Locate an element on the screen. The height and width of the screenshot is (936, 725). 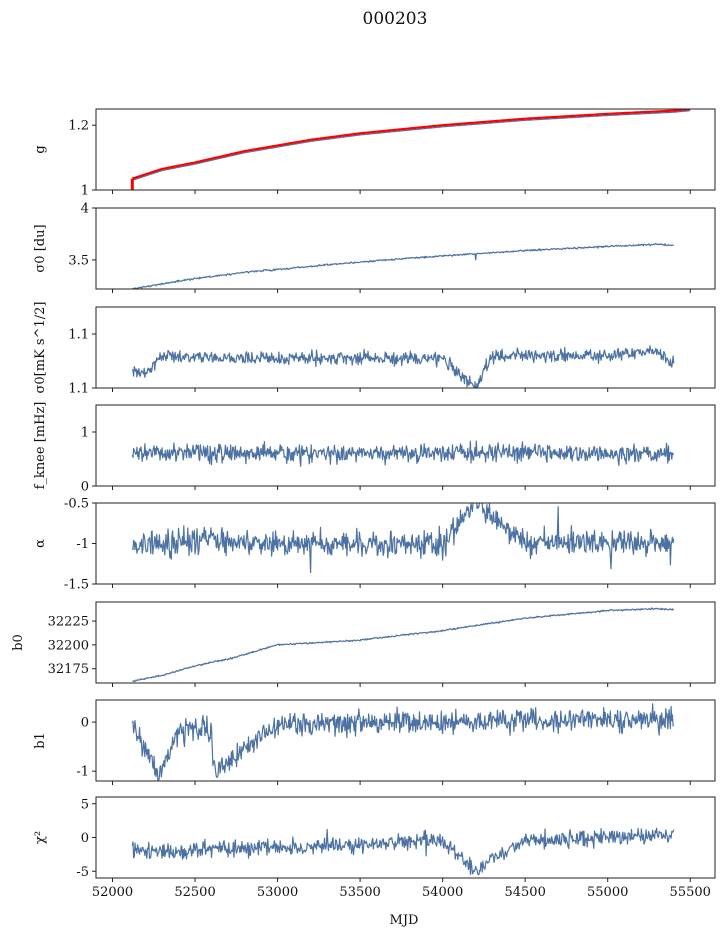
xtick-label-3: 53500 is located at coordinates (359, 892).